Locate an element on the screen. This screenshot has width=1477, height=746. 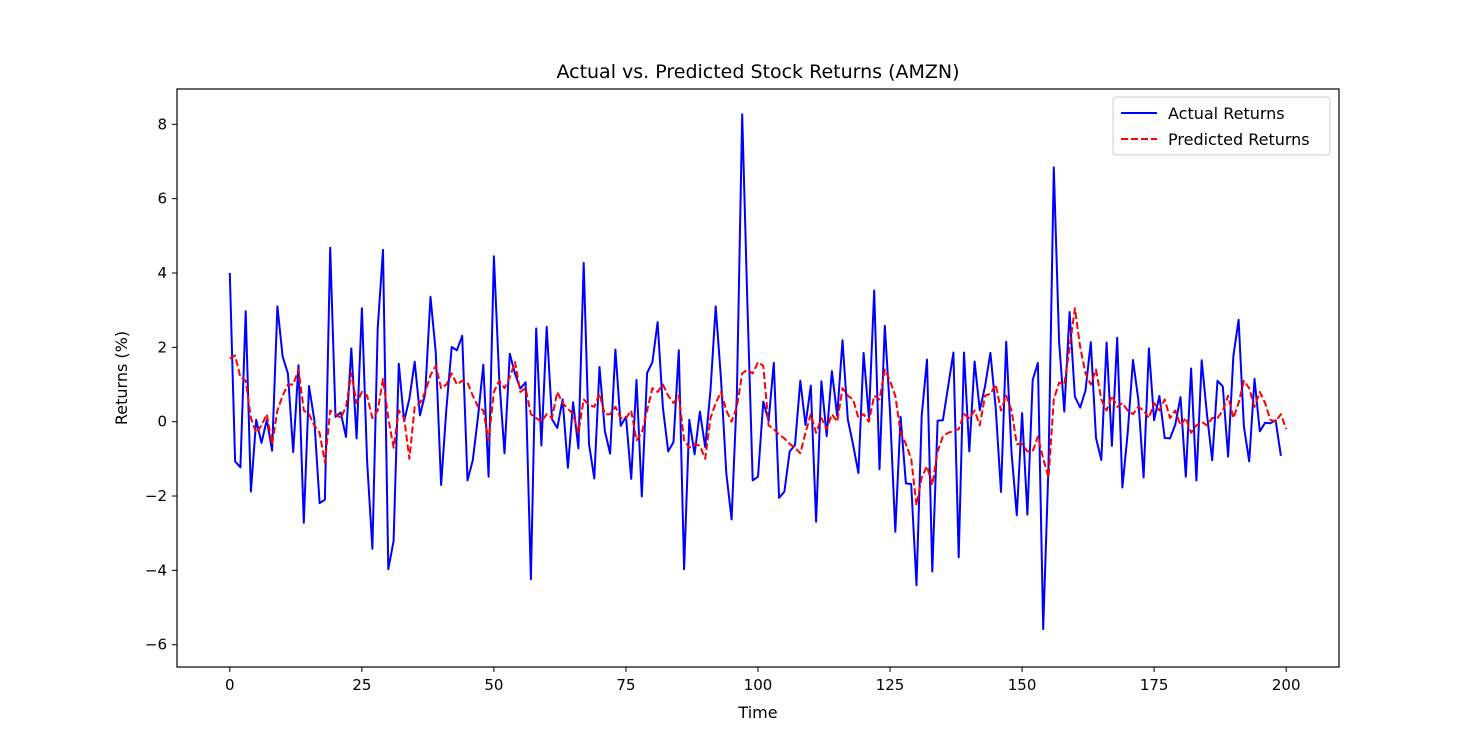
y-tick-label: 2 is located at coordinates (162, 347).